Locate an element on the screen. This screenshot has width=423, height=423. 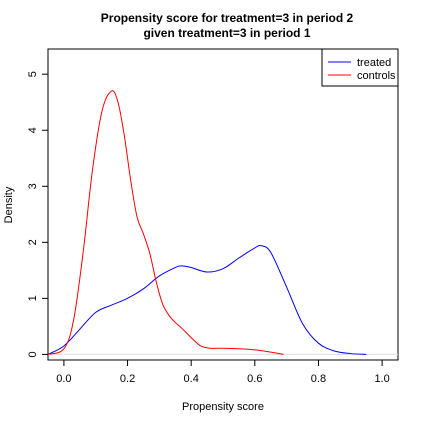
y-tick-label: 1 is located at coordinates (33, 298).